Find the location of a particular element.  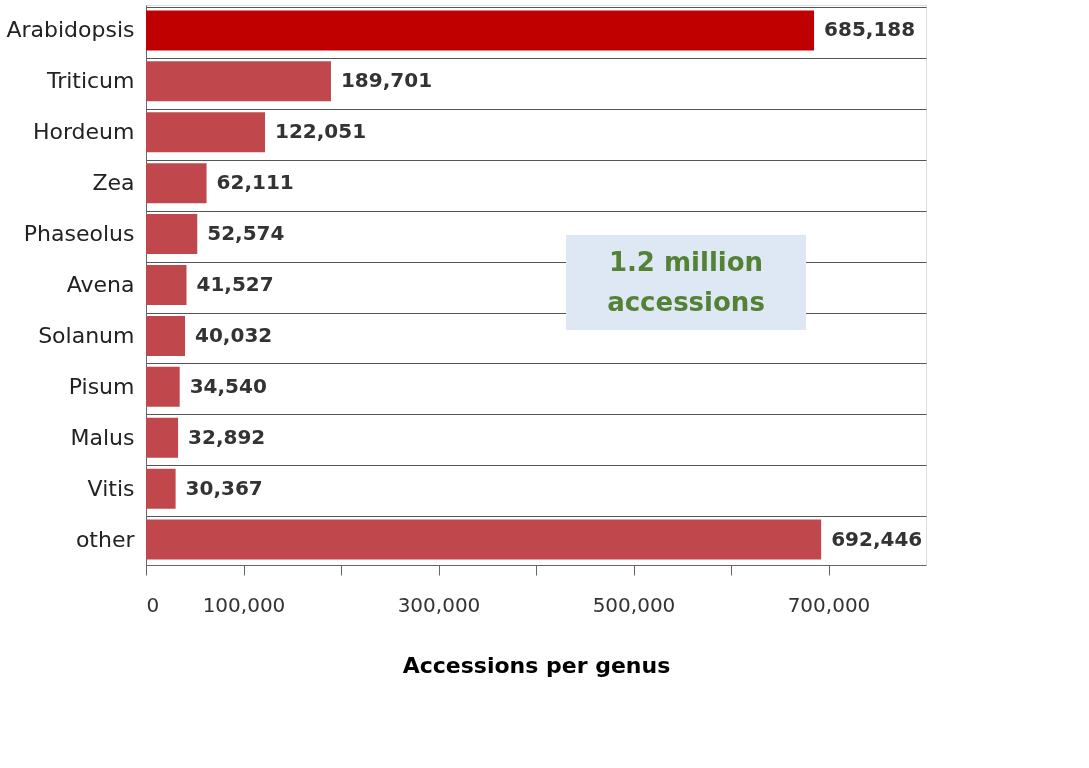

y-tick-label: Avena is located at coordinates (100, 284).